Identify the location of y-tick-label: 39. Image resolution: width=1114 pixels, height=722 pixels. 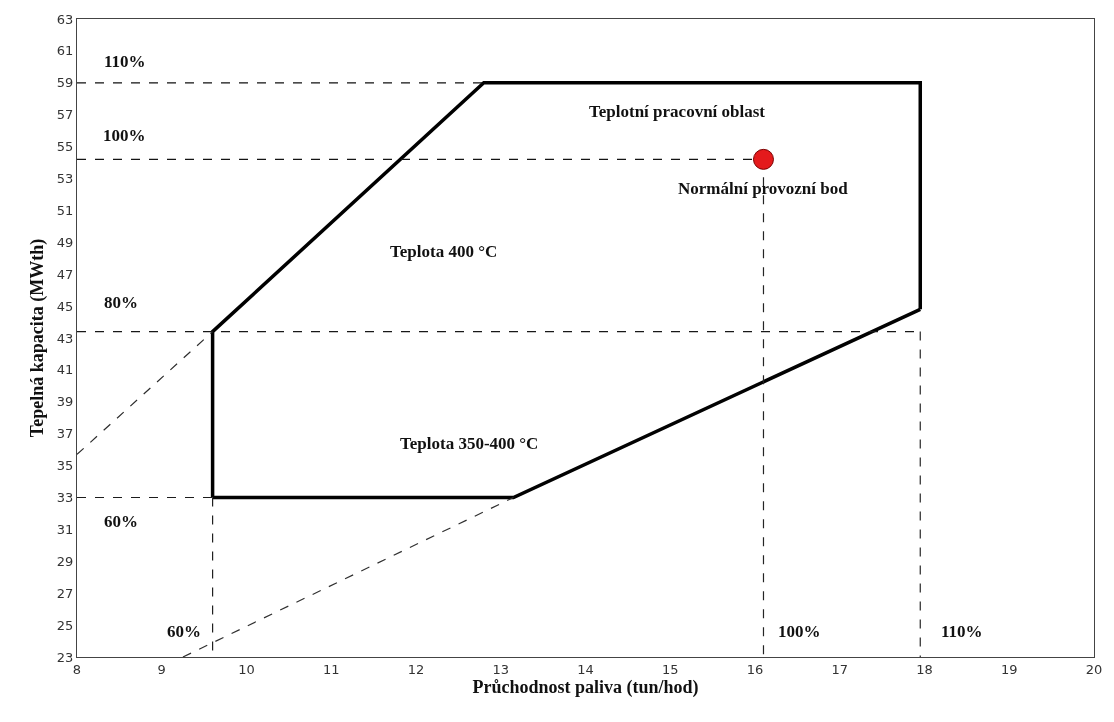
(65, 402).